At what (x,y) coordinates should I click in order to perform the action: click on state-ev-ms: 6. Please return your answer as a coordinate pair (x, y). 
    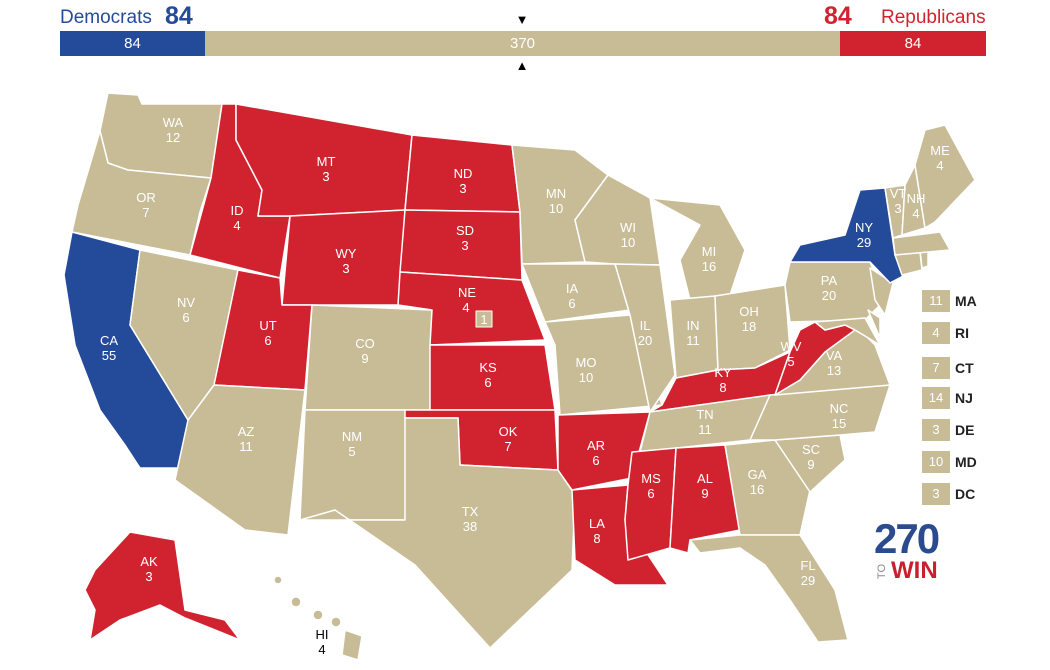
    Looking at the image, I should click on (650, 493).